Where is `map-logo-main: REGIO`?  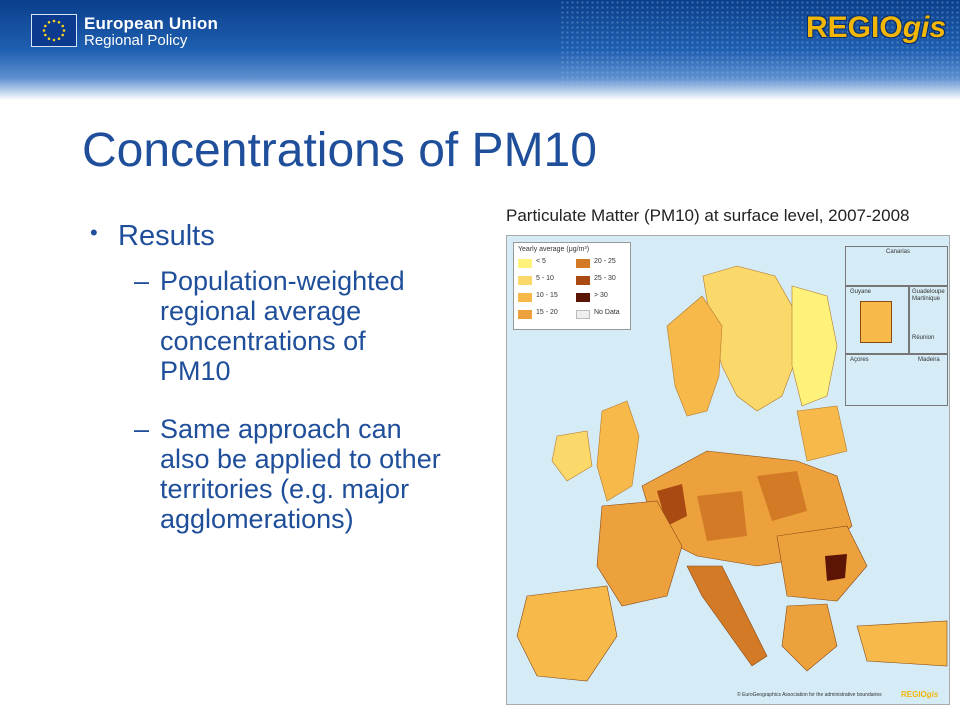 map-logo-main: REGIO is located at coordinates (914, 694).